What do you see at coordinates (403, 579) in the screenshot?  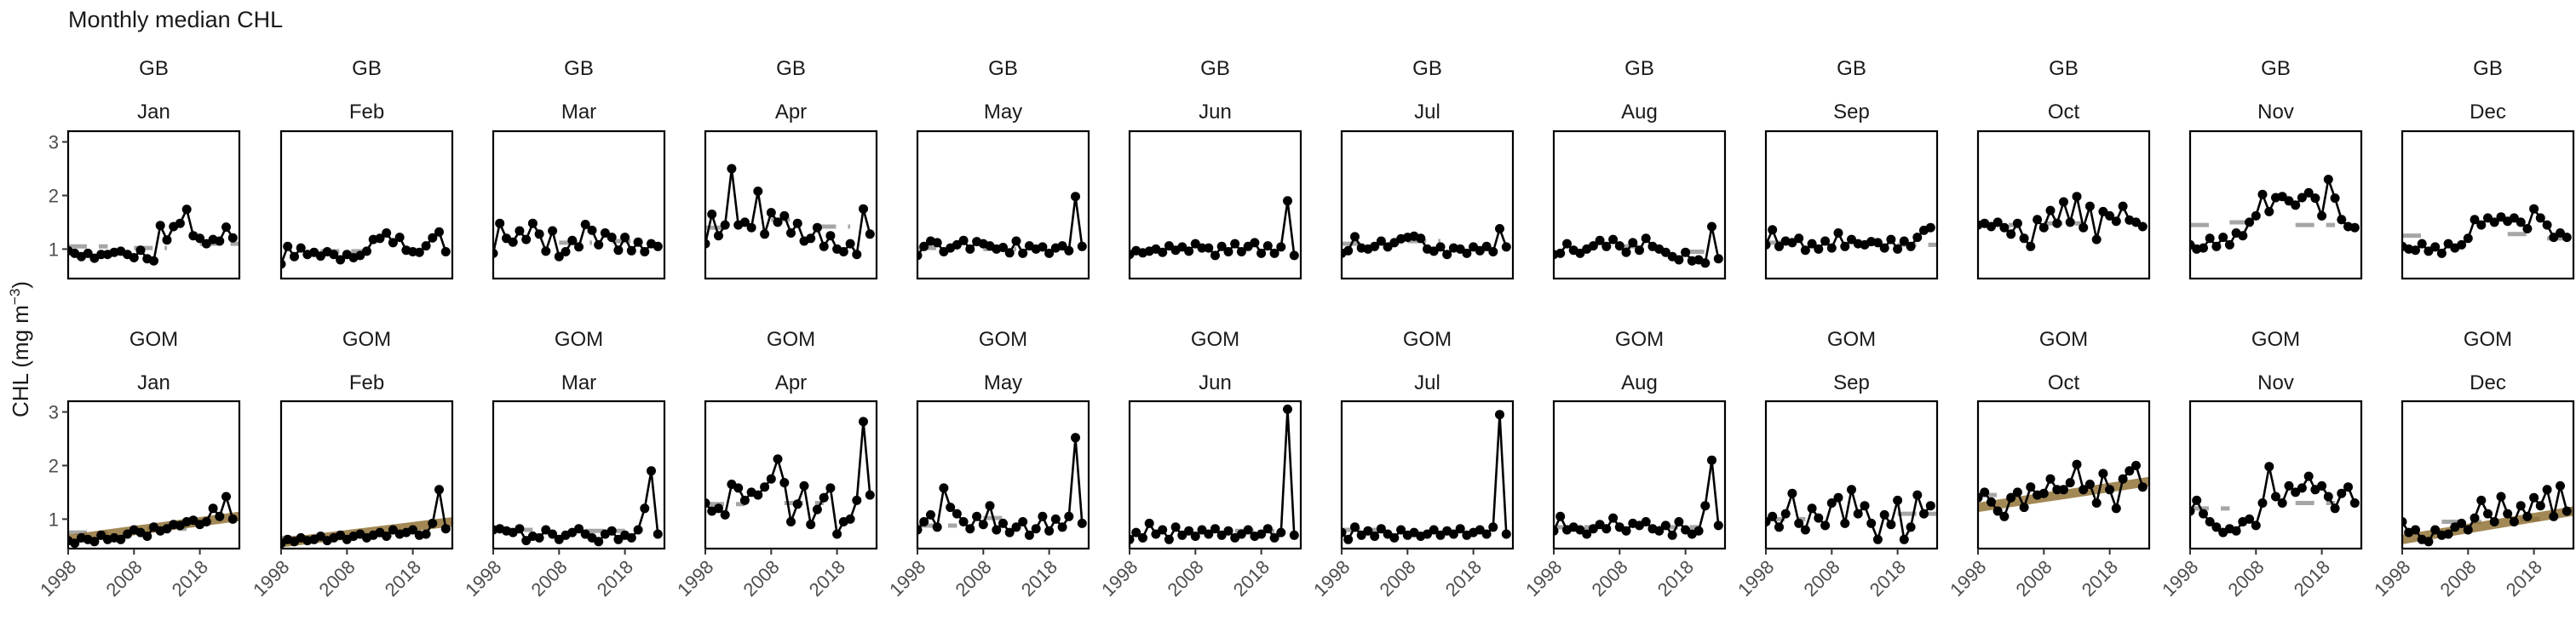 I see `x-tick-label: 2018` at bounding box center [403, 579].